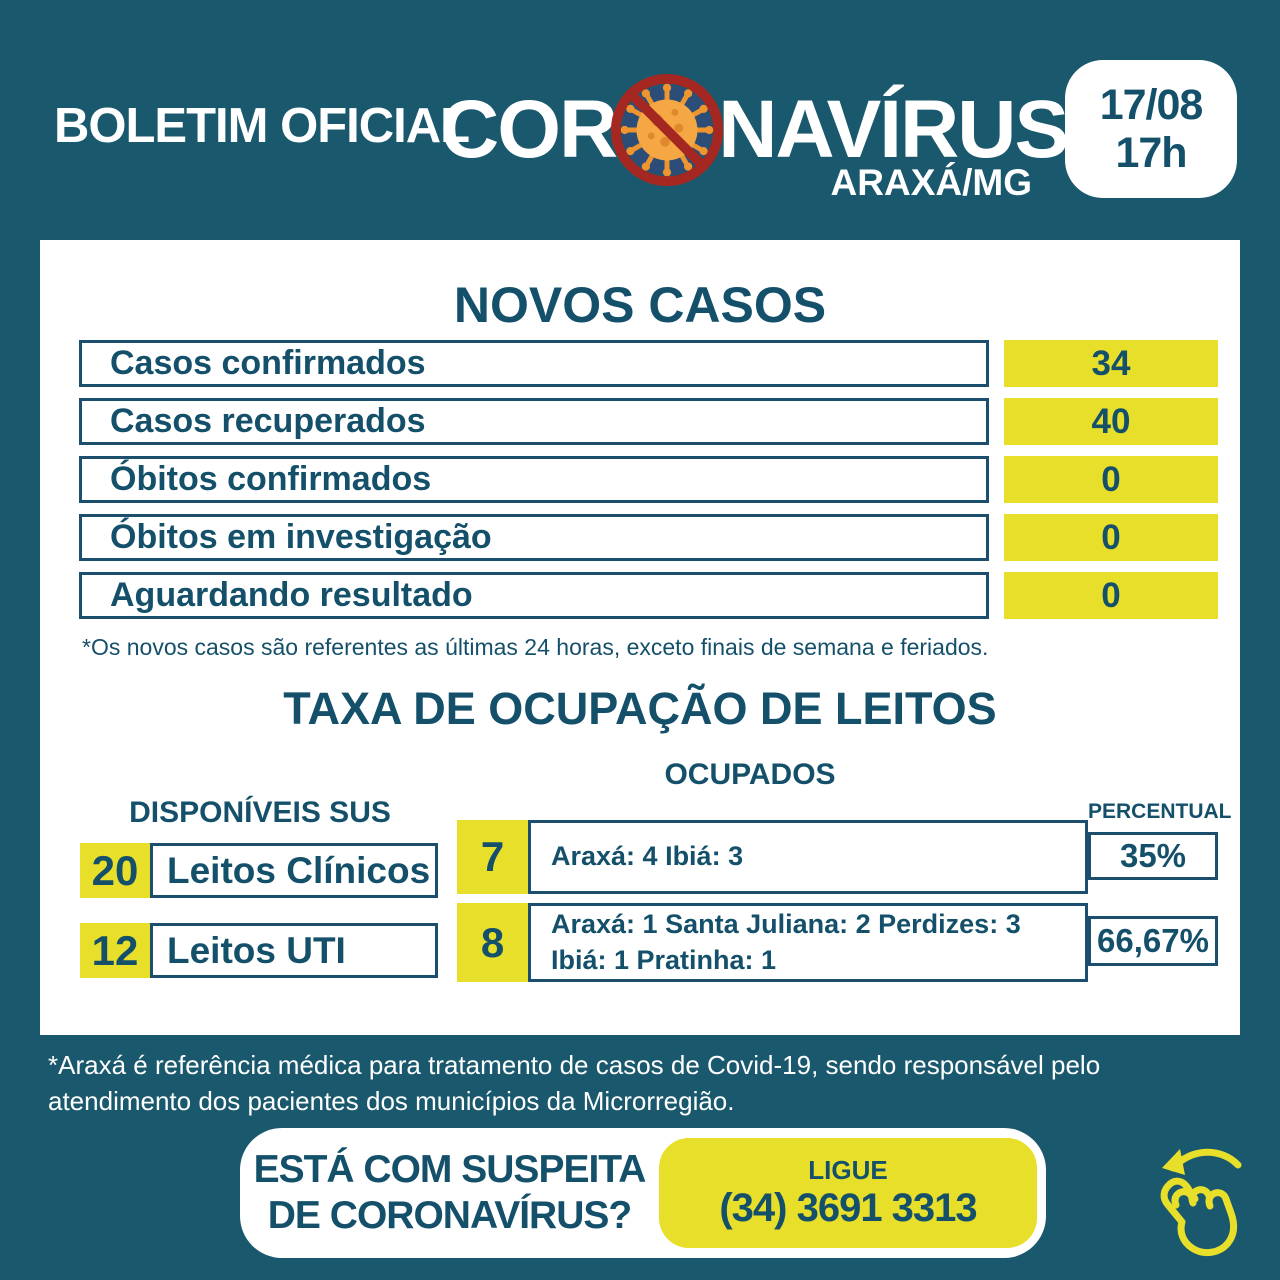 This screenshot has width=1280, height=1280. I want to click on percentual-clinicos: 35%, so click(1153, 856).